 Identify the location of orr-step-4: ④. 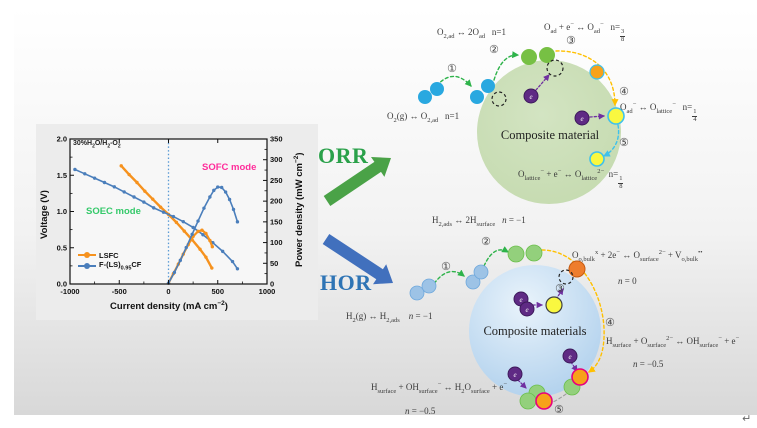
(624, 91).